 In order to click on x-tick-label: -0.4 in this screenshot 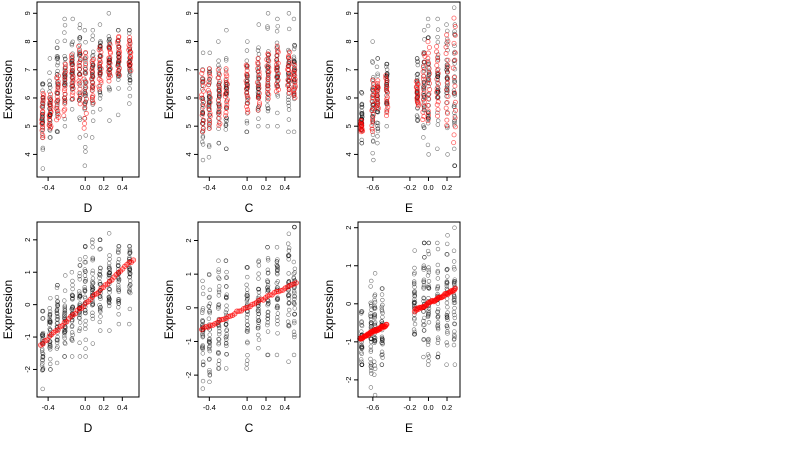, I will do `click(209, 407)`.